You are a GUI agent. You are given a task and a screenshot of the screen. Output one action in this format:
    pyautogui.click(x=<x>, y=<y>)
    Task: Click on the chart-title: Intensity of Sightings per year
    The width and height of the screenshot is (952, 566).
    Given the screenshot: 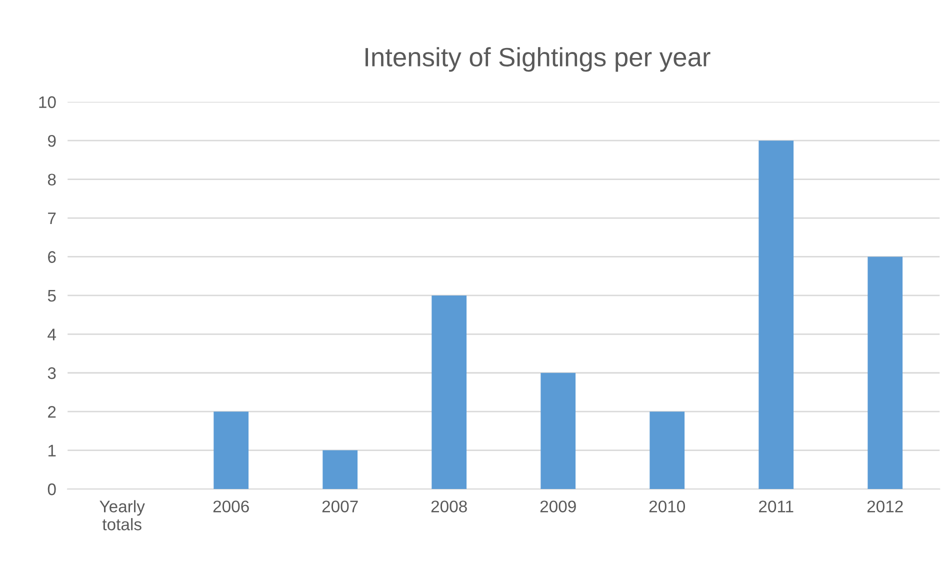 What is the action you would take?
    pyautogui.click(x=538, y=59)
    